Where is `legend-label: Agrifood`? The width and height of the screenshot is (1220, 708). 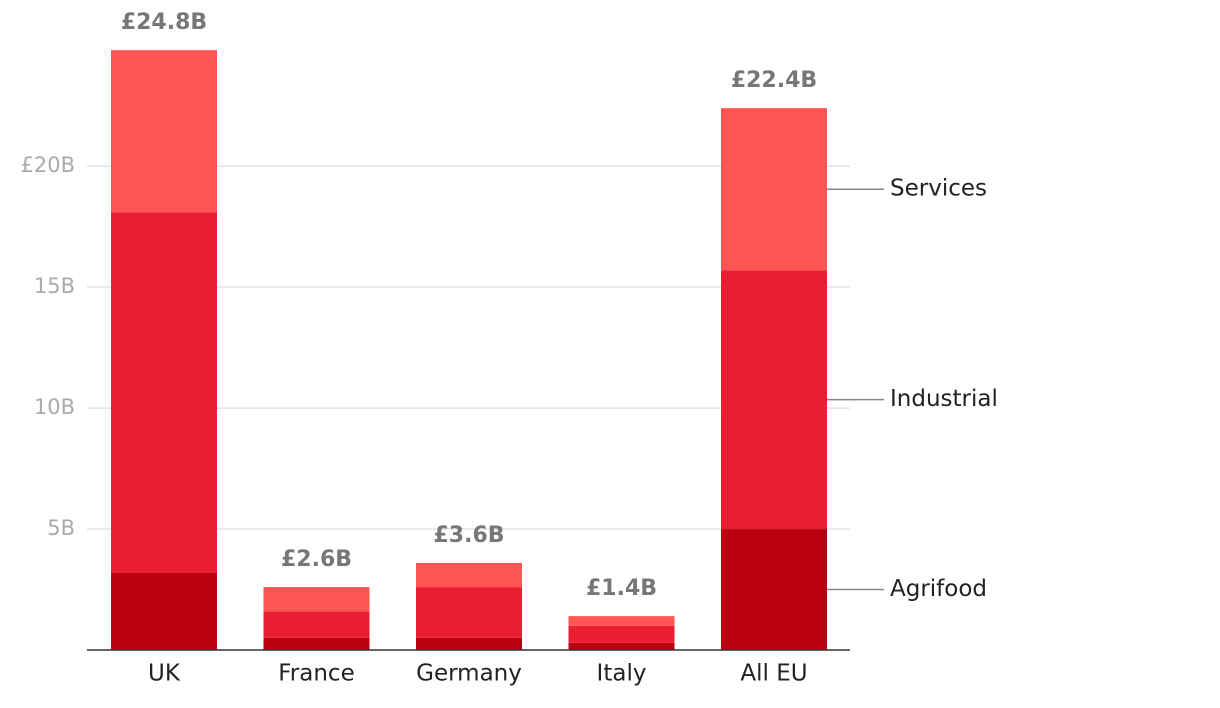 legend-label: Agrifood is located at coordinates (938, 589).